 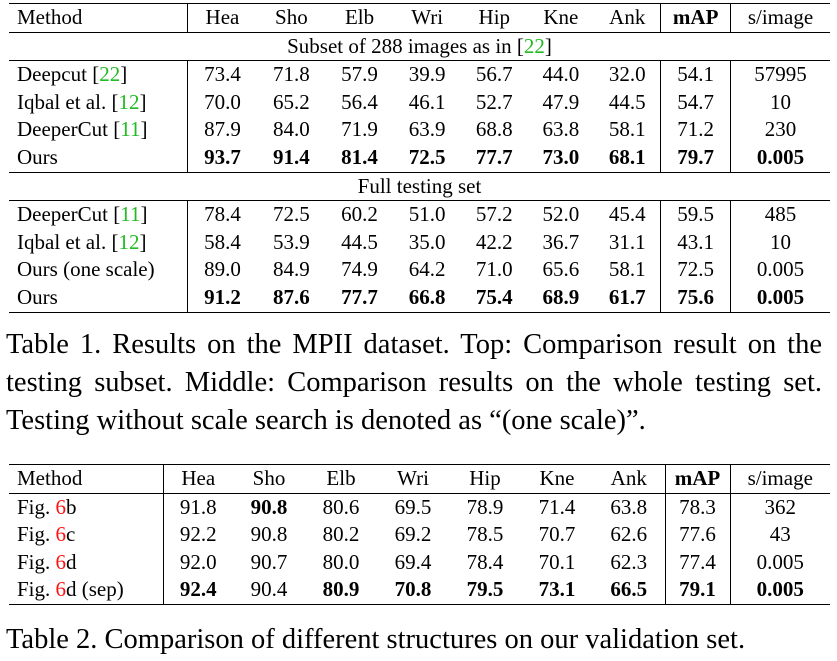 I want to click on header-hip: Hip, so click(x=494, y=18).